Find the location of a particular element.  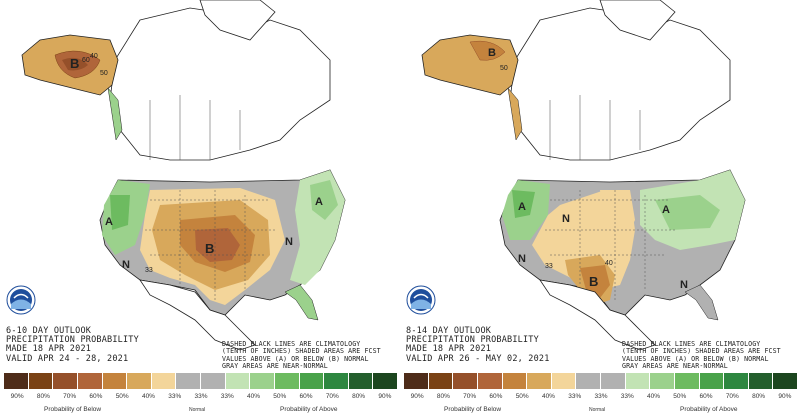

label-n-southeast: N is located at coordinates (684, 285).